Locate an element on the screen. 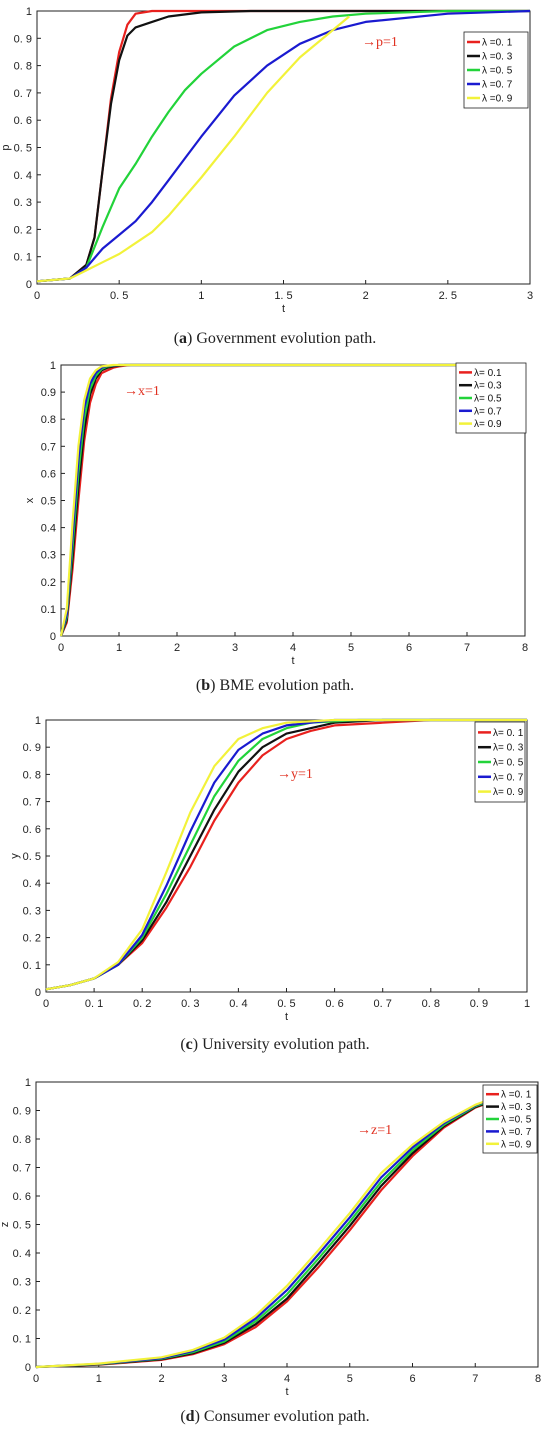 Image resolution: width=550 pixels, height=1439 pixels. y-tick-label: 0.1 is located at coordinates (48, 610).